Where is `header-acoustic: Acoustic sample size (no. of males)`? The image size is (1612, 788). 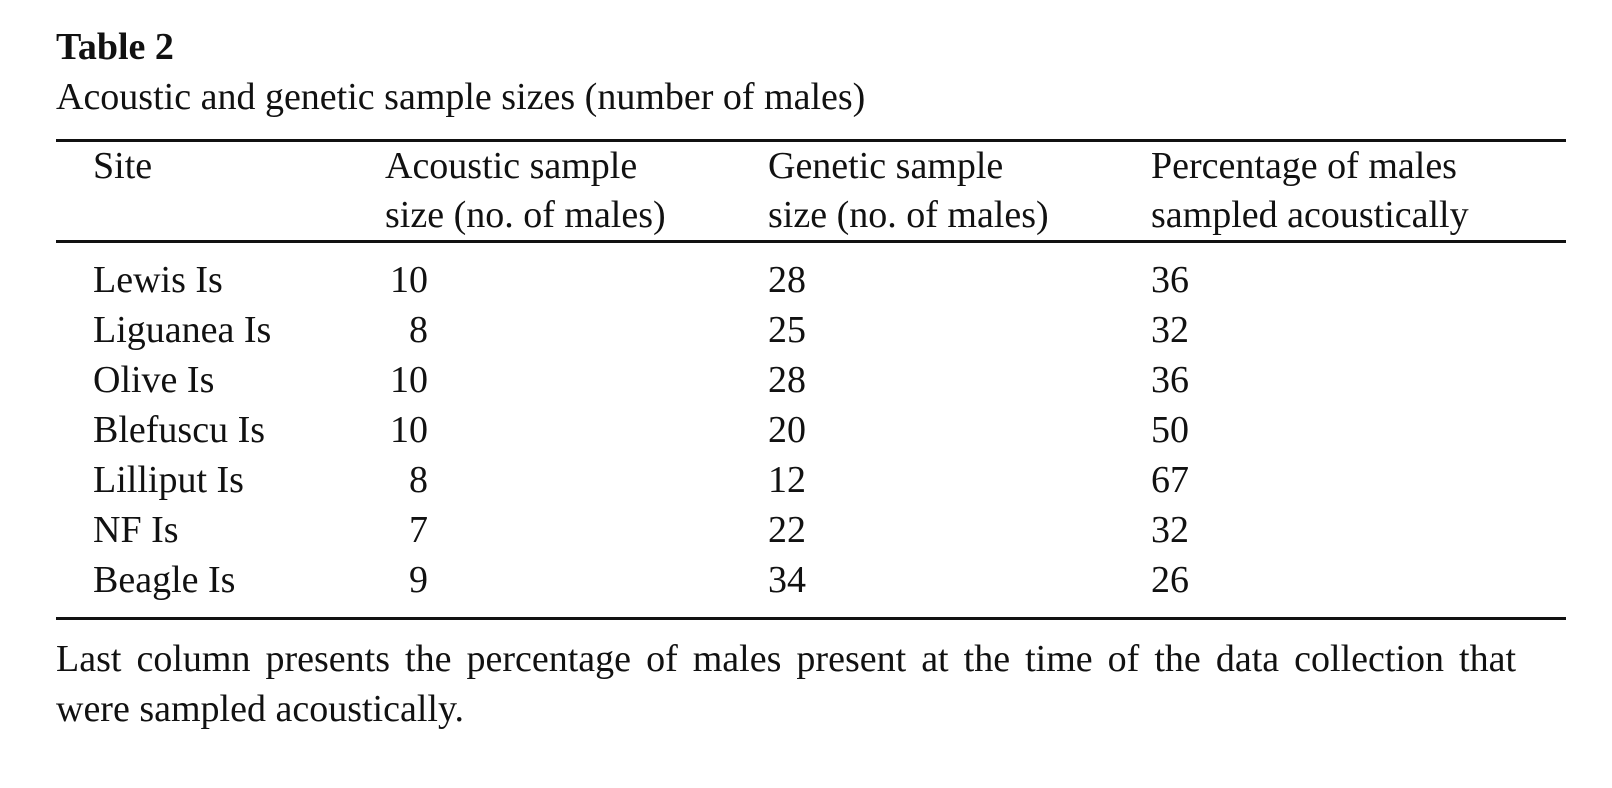
header-acoustic: Acoustic sample size (no. of males) is located at coordinates (576, 191).